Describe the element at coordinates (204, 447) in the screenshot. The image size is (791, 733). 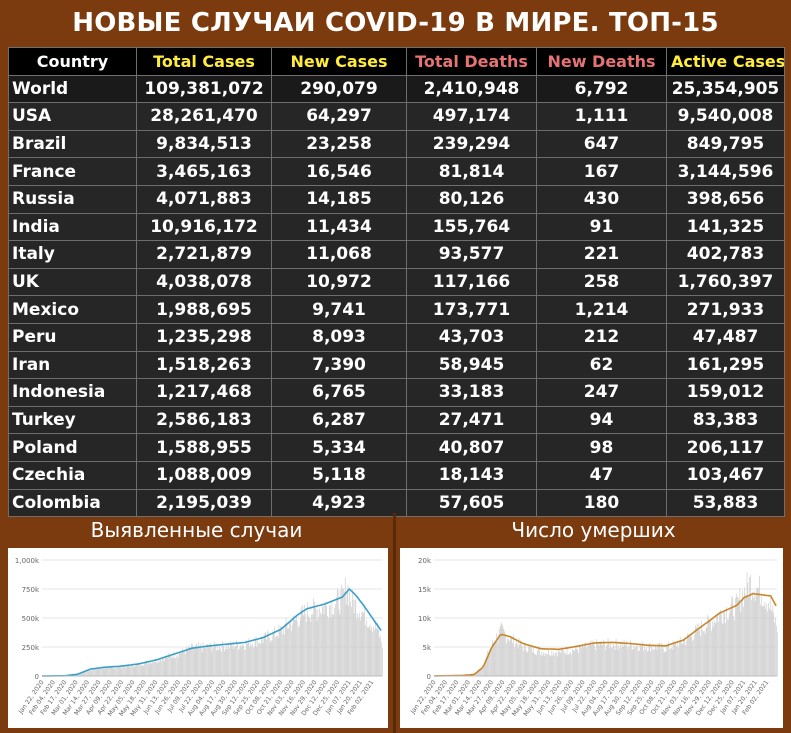
I see `value-cell: 1,588,955` at that location.